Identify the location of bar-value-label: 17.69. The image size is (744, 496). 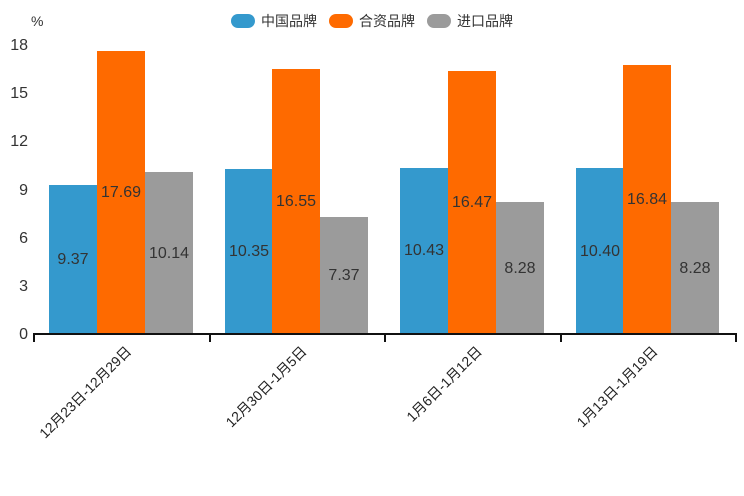
(121, 192).